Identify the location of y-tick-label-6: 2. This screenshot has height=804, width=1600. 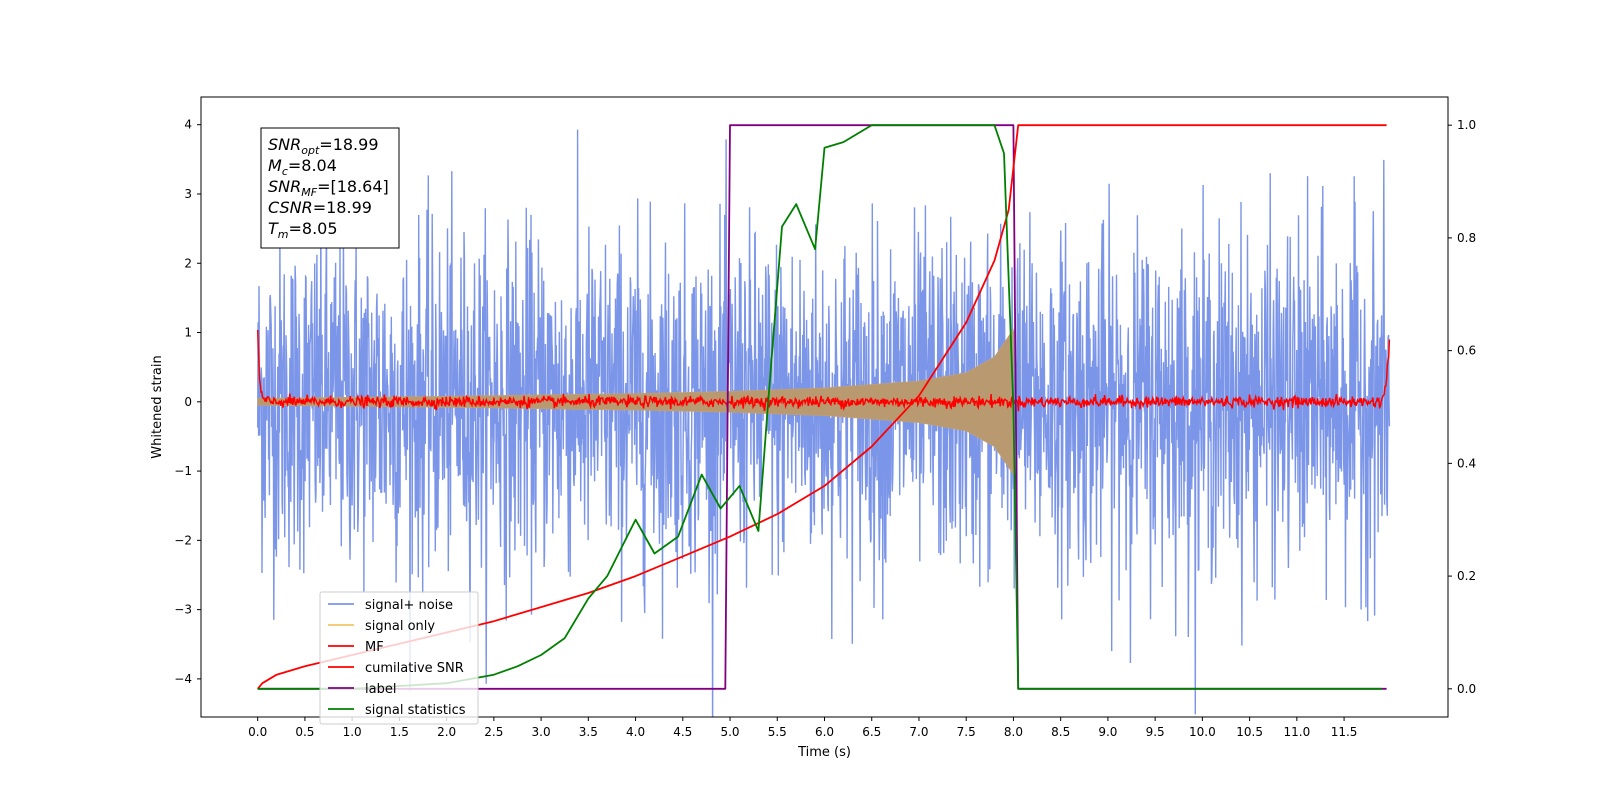
(188, 263).